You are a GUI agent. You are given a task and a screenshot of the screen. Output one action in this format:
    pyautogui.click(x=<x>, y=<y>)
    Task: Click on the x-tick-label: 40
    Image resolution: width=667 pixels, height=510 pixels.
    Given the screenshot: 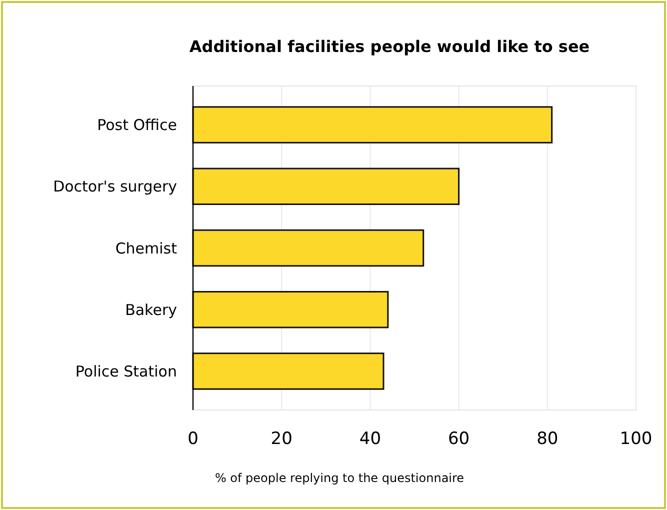 What is the action you would take?
    pyautogui.click(x=370, y=439)
    